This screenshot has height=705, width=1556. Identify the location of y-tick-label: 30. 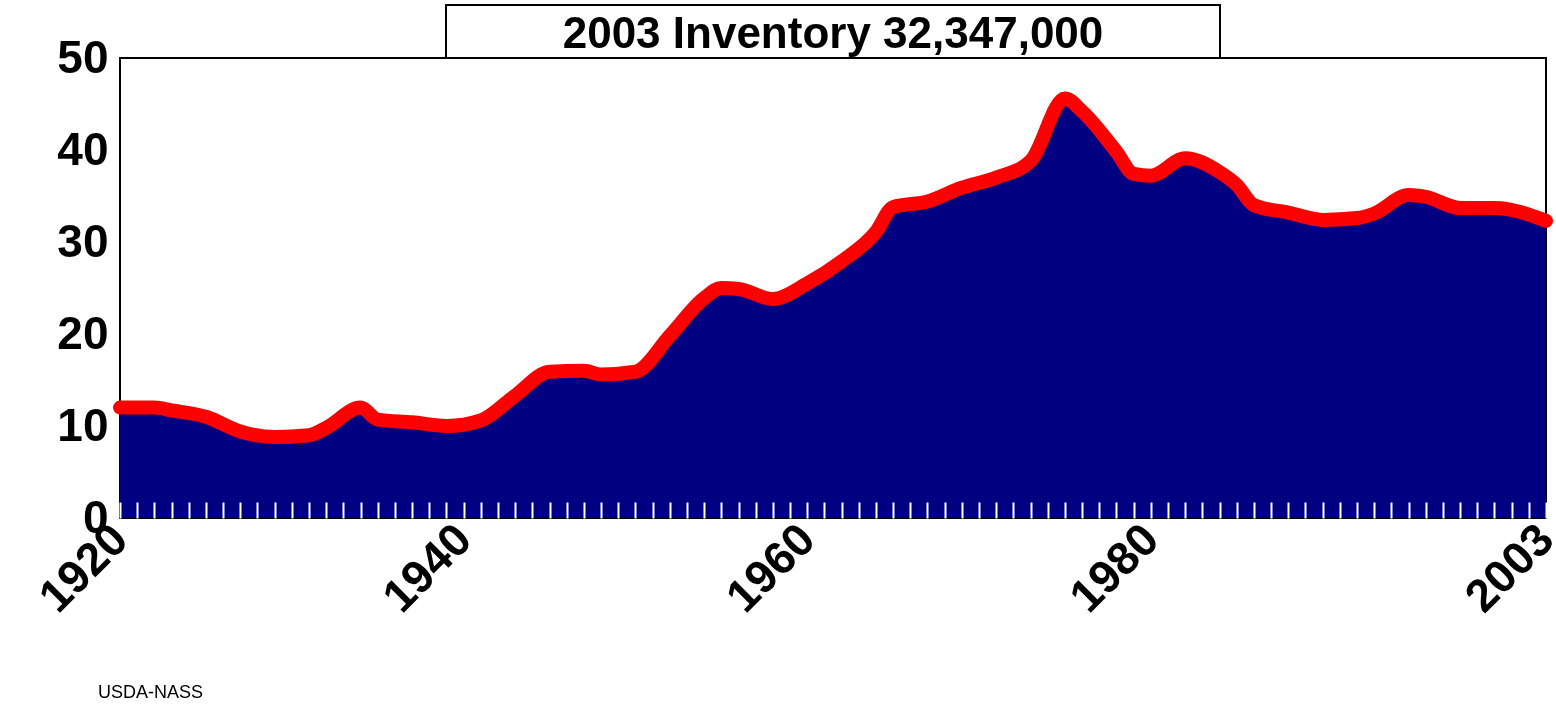
(83, 240).